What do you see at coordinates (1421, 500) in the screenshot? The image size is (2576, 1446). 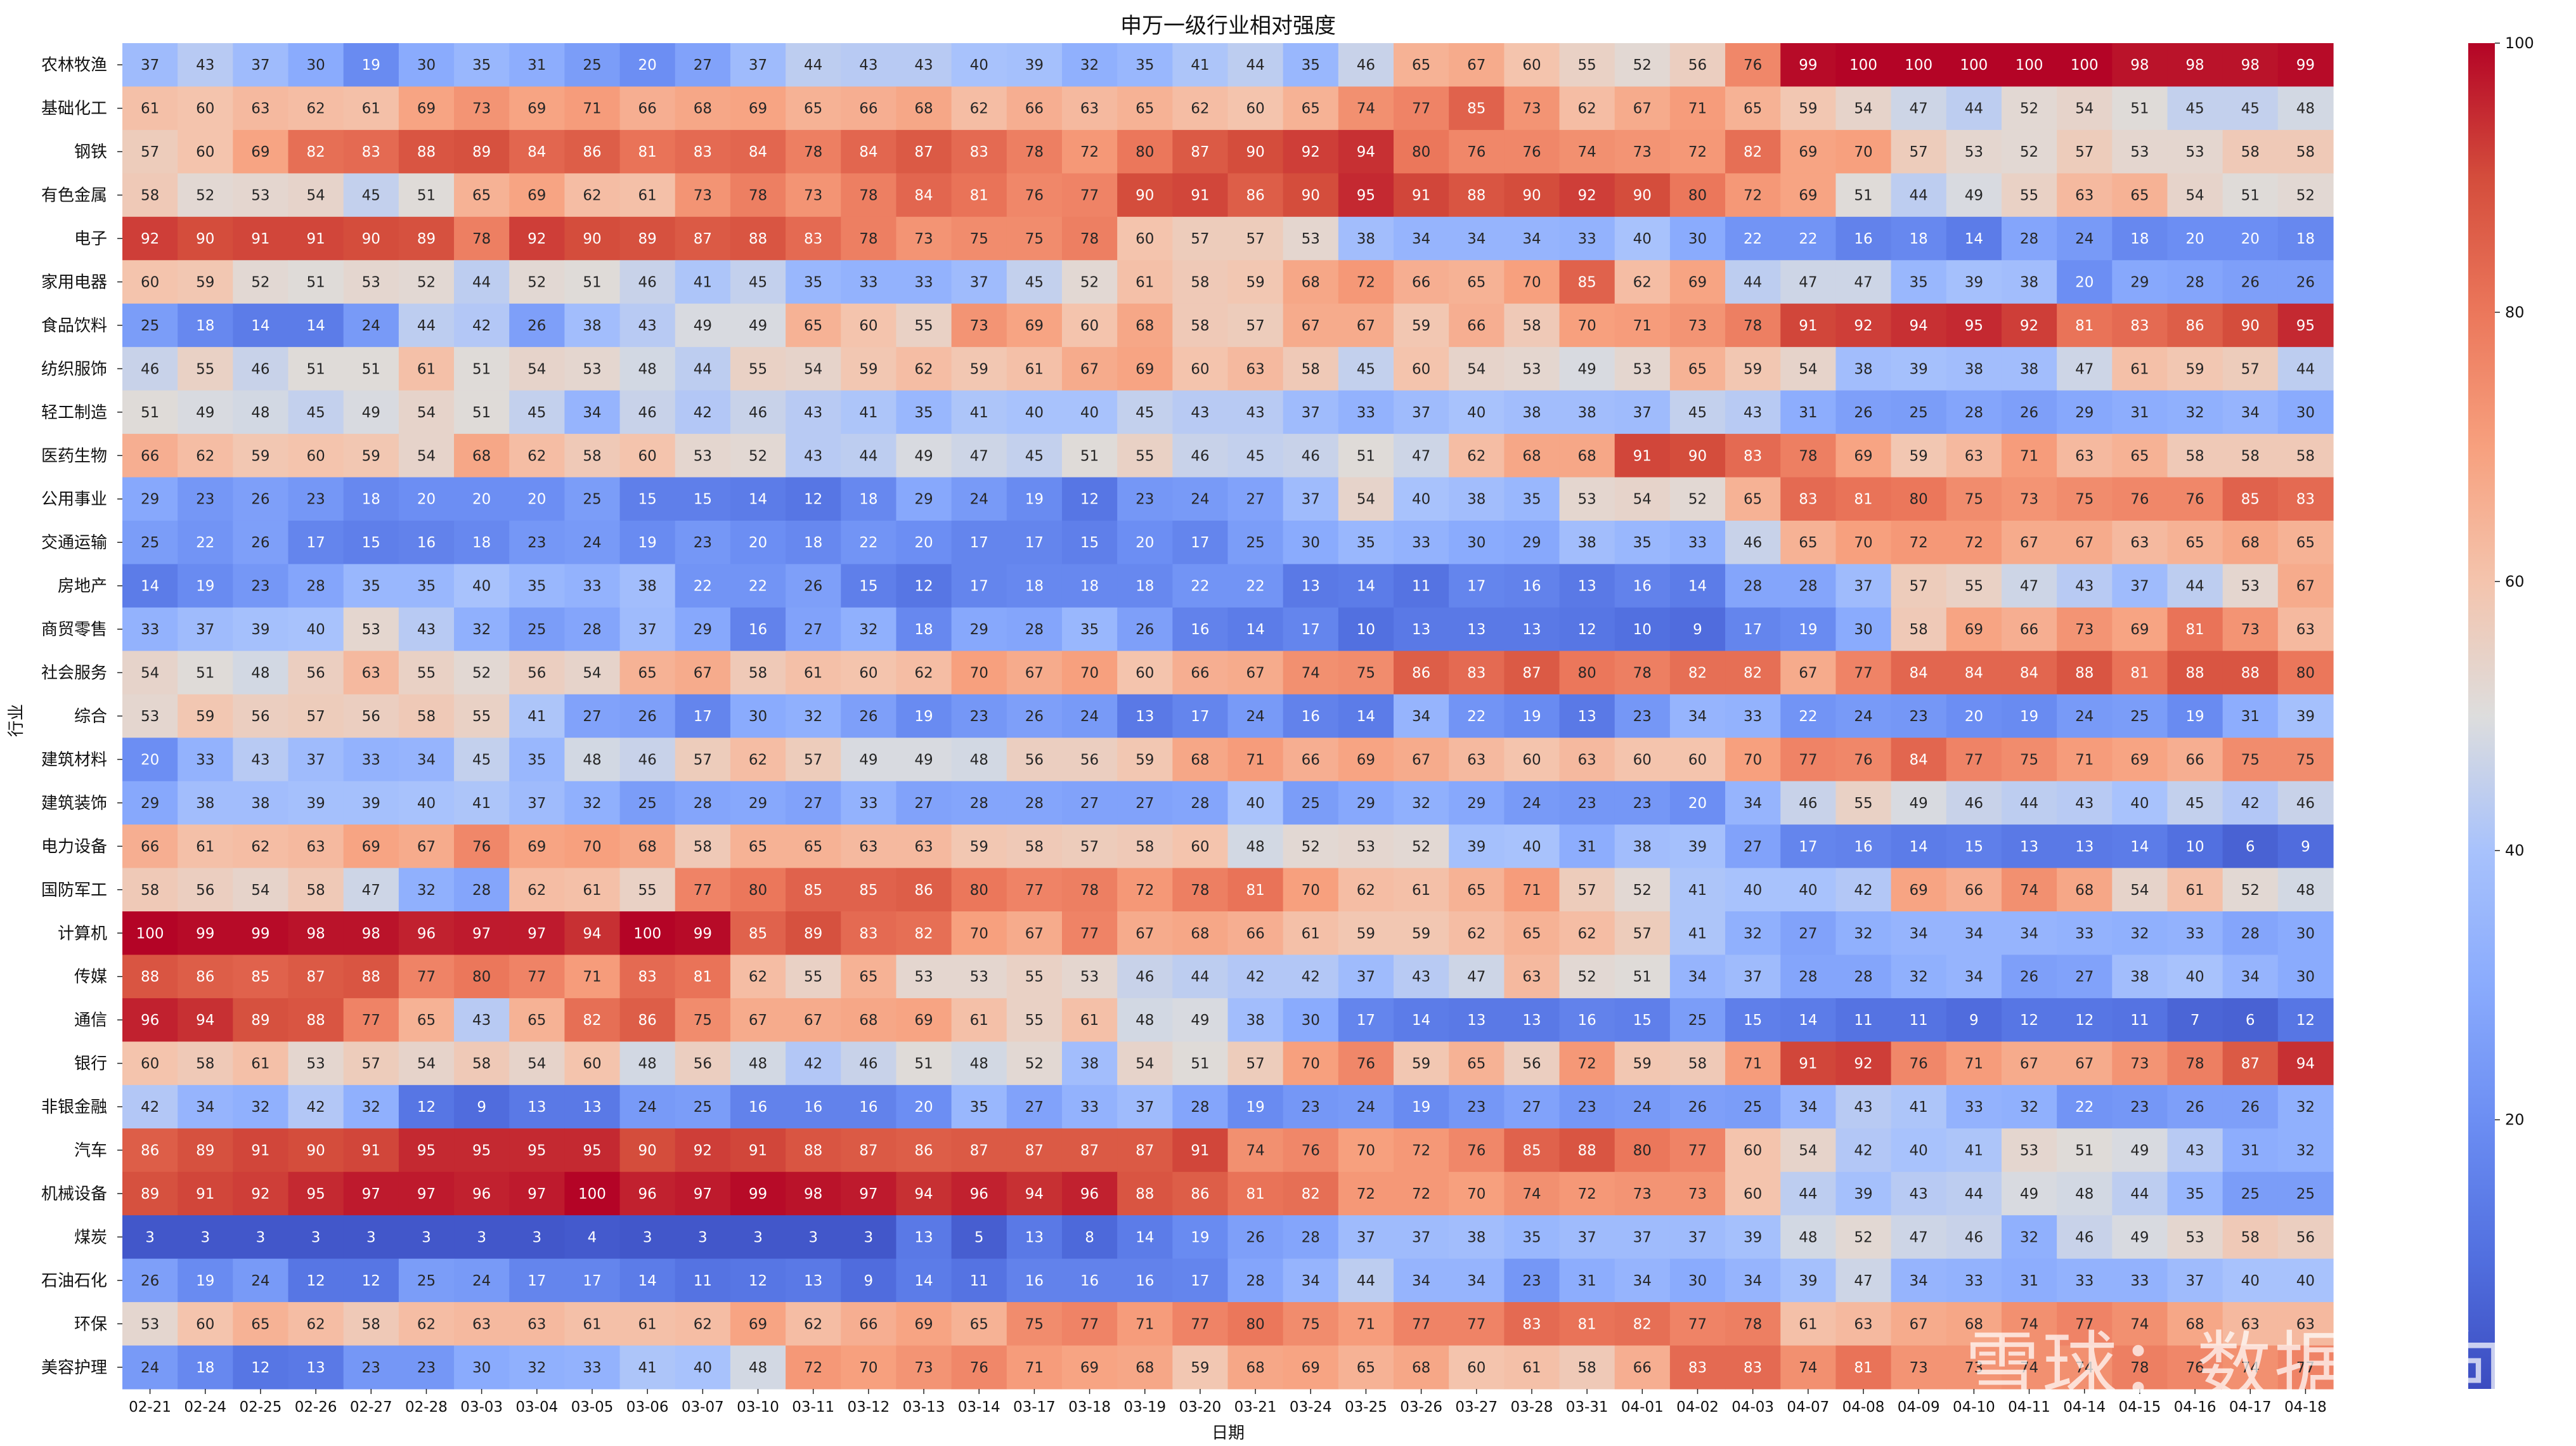 I see `cell-value-label: 40` at bounding box center [1421, 500].